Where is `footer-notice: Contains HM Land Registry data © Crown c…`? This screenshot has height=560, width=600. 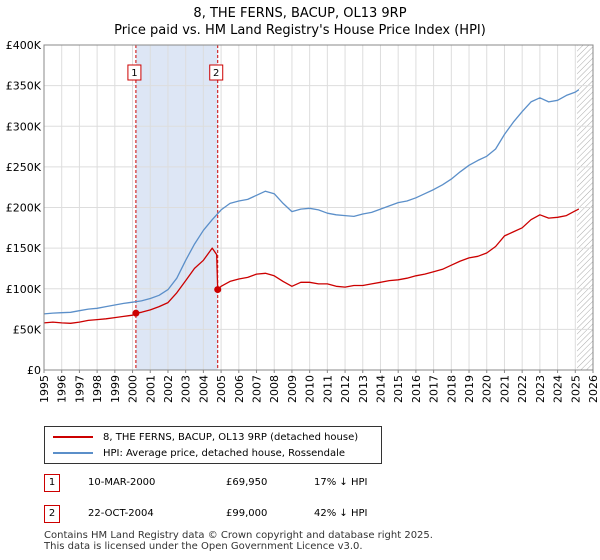 footer-notice: Contains HM Land Registry data © Crown c… is located at coordinates (238, 541).